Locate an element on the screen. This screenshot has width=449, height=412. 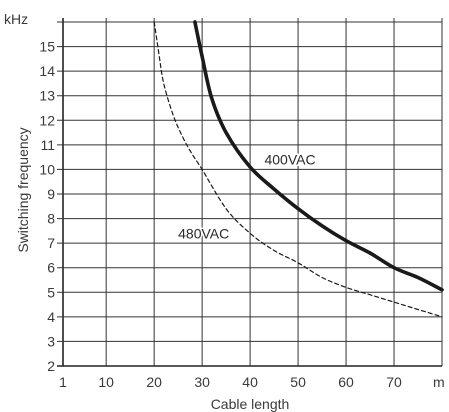
y-tick-label: 12 is located at coordinates (47, 120).